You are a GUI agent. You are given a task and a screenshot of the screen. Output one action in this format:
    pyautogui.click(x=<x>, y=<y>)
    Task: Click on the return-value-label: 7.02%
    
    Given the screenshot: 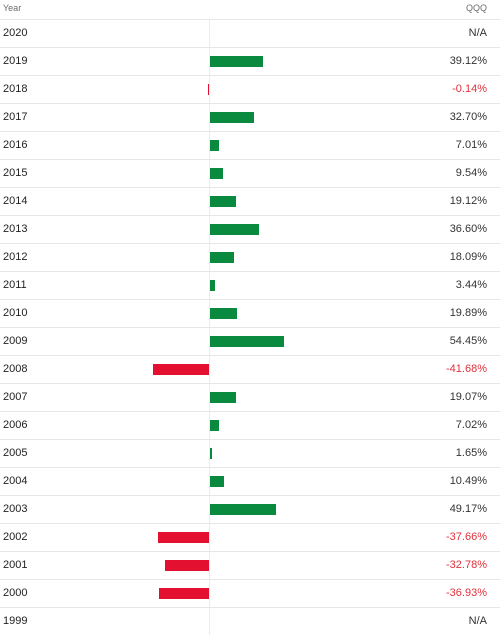 What is the action you would take?
    pyautogui.click(x=471, y=425)
    